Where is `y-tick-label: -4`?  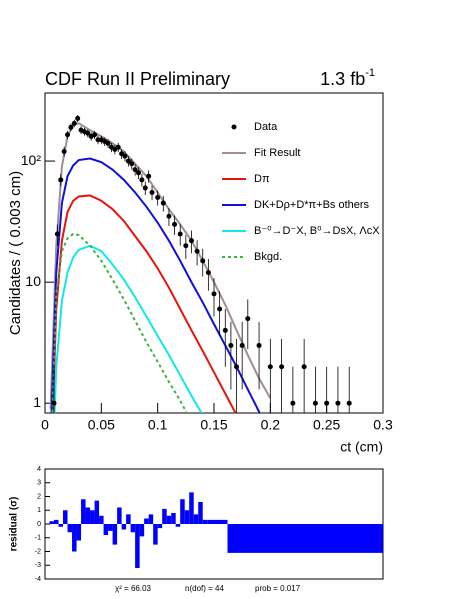
y-tick-label: -4 is located at coordinates (38, 579).